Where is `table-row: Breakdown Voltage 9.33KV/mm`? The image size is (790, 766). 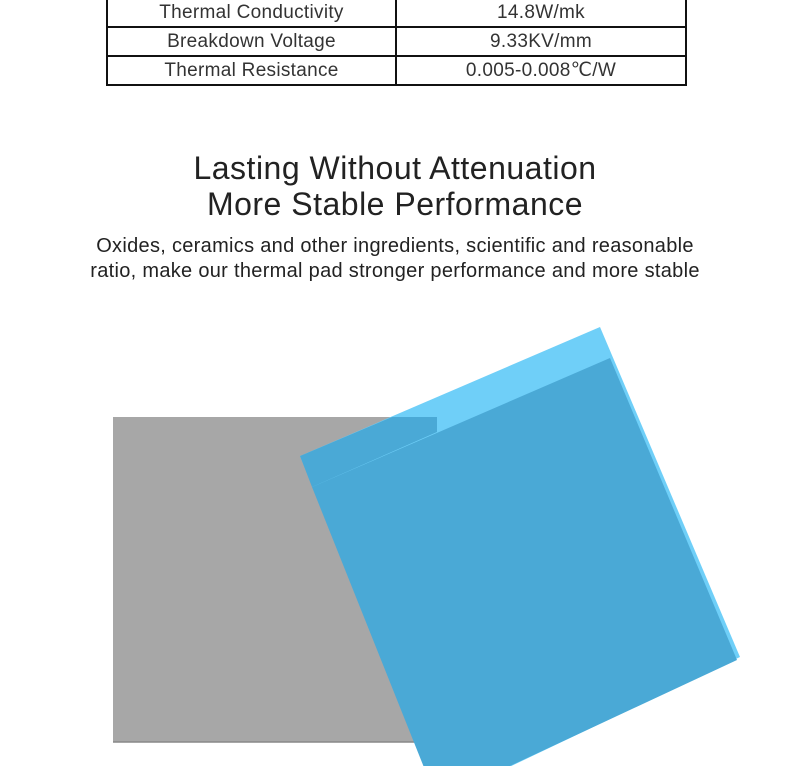 table-row: Breakdown Voltage 9.33KV/mm is located at coordinates (396, 41).